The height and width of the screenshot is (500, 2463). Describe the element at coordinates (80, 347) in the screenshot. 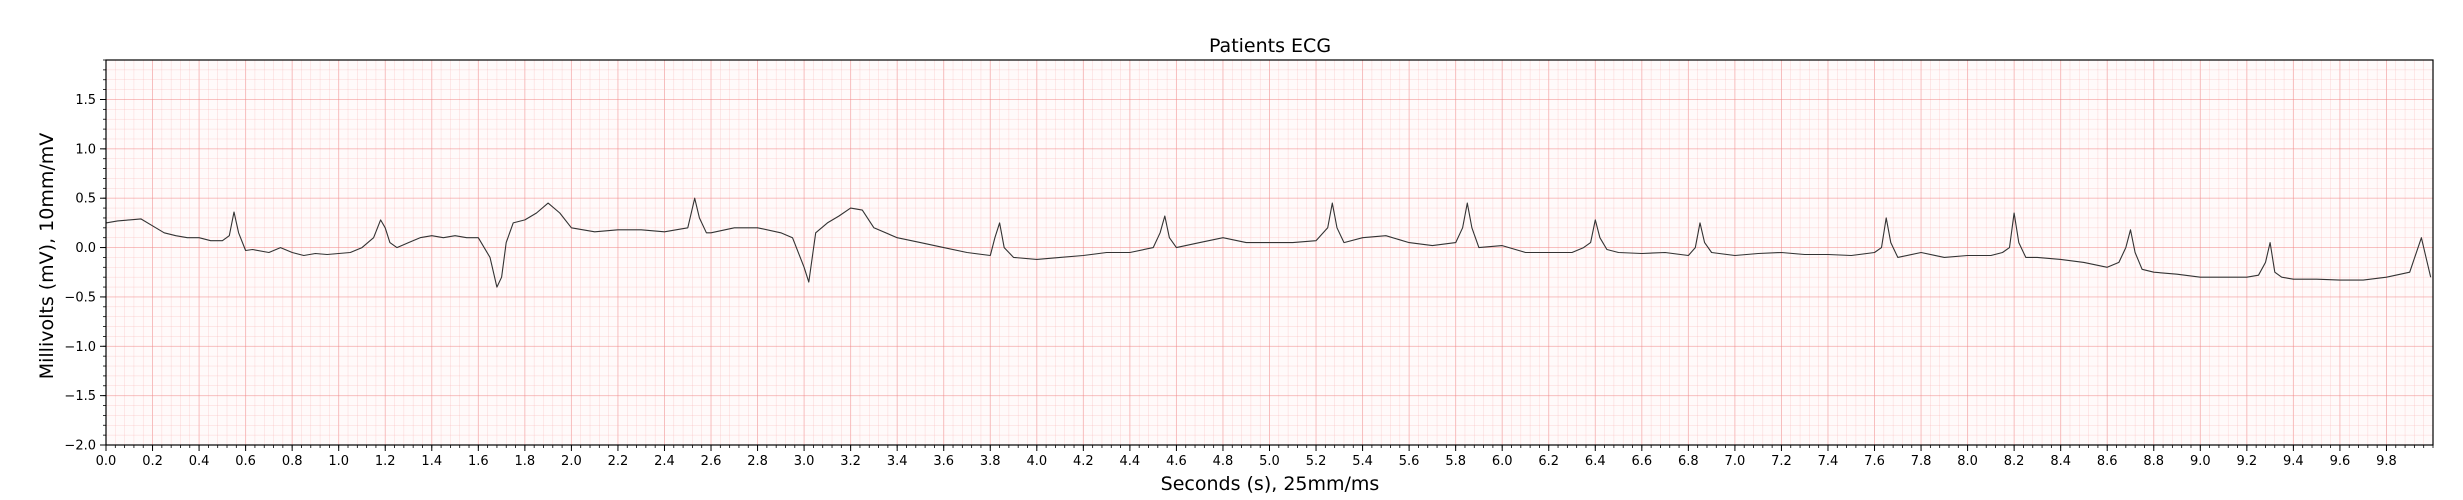

I see `y-tick-label: −1.0` at that location.